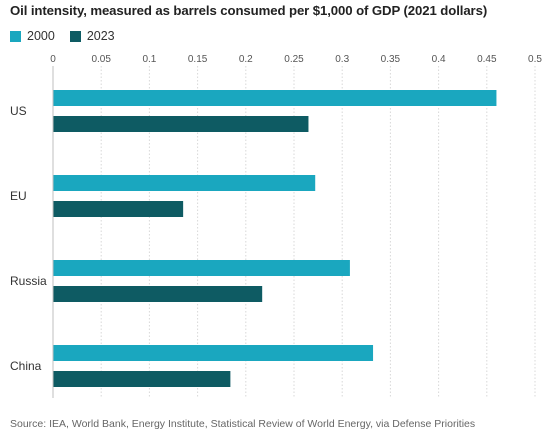 This screenshot has height=444, width=550. I want to click on legend-item-2023: 2023, so click(92, 36).